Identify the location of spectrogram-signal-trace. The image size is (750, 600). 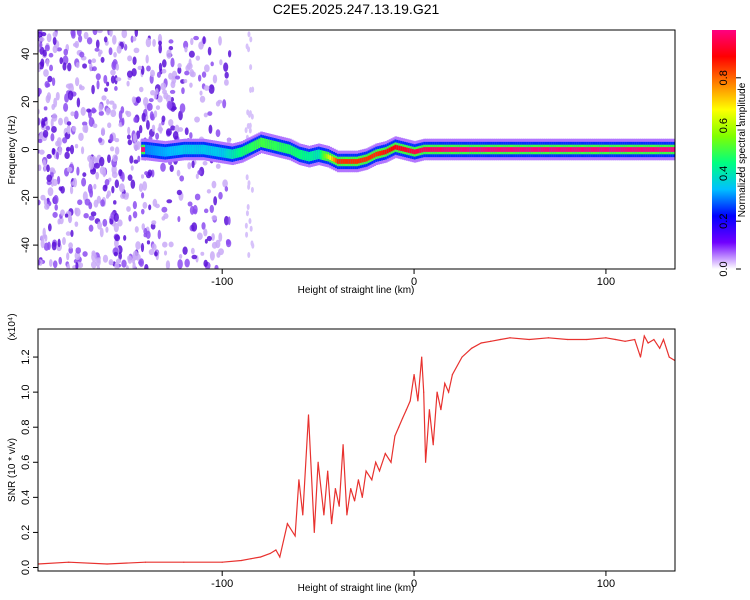
(408, 152).